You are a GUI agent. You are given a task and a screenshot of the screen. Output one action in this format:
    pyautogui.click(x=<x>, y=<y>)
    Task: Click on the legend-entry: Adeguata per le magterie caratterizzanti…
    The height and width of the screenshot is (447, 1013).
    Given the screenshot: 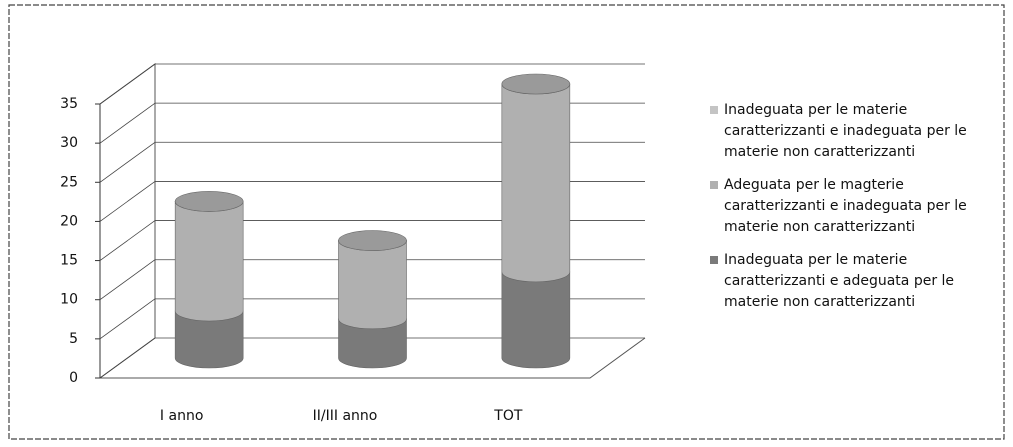 What is the action you would take?
    pyautogui.click(x=855, y=206)
    